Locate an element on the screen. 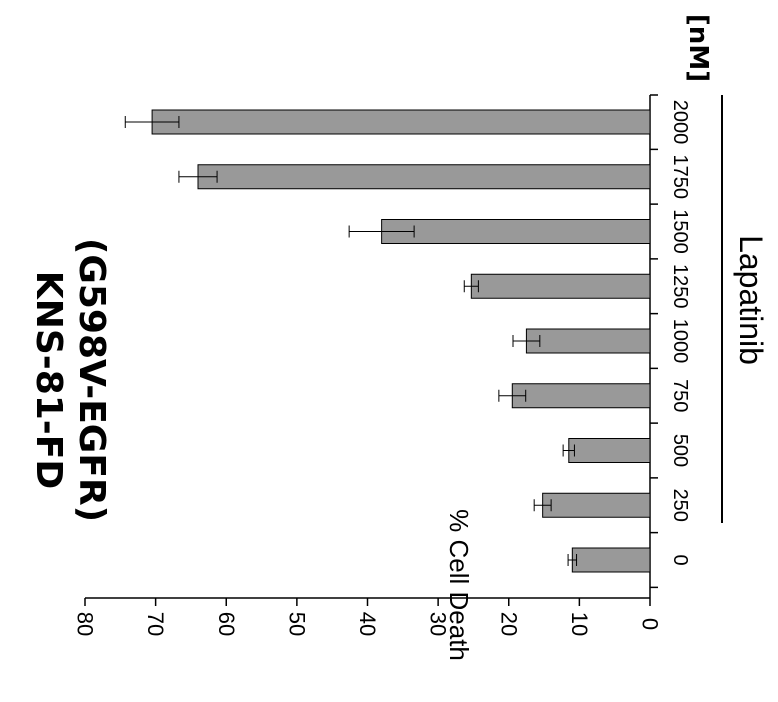  value-tick-label-1: 10 is located at coordinates (579, 624).